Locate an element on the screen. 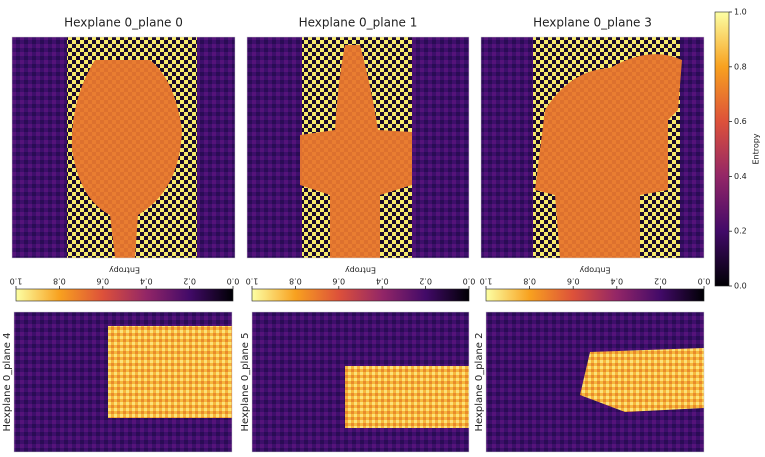 The width and height of the screenshot is (765, 457). heatmap-title: Hexplane 0_plane 0 is located at coordinates (123, 23).